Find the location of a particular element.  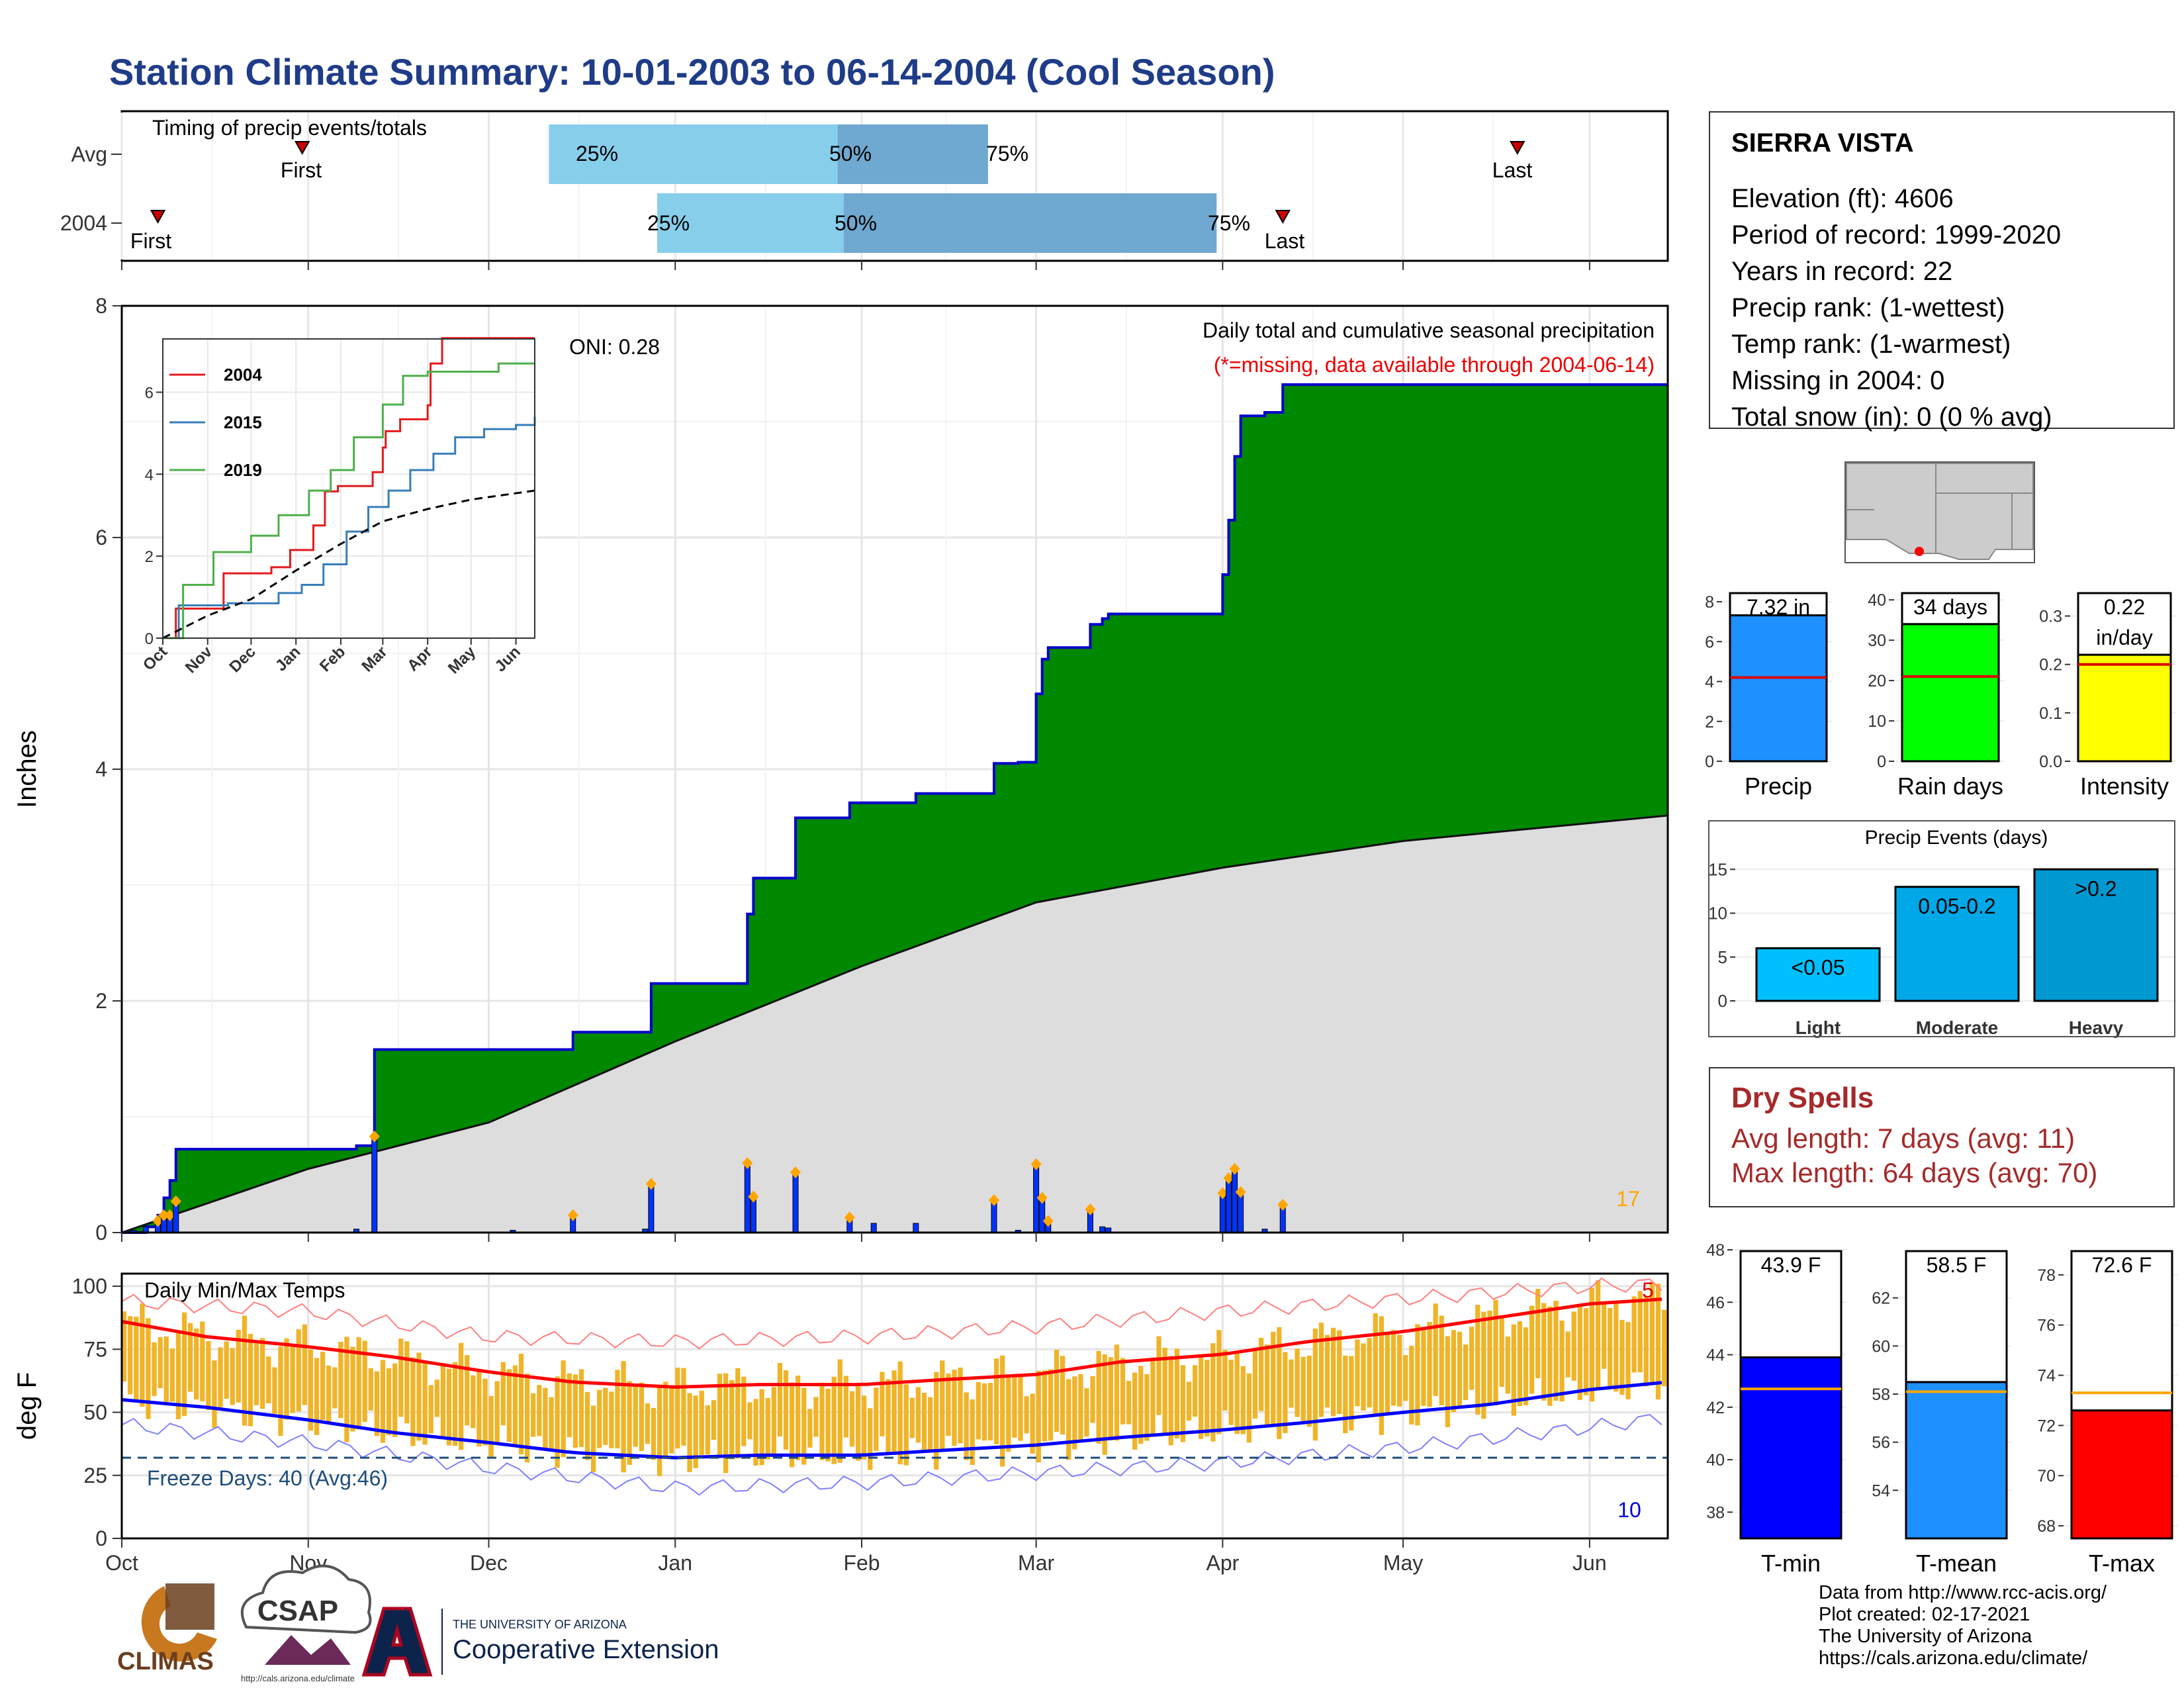

timing-last-marker-2004 is located at coordinates (1283, 217).